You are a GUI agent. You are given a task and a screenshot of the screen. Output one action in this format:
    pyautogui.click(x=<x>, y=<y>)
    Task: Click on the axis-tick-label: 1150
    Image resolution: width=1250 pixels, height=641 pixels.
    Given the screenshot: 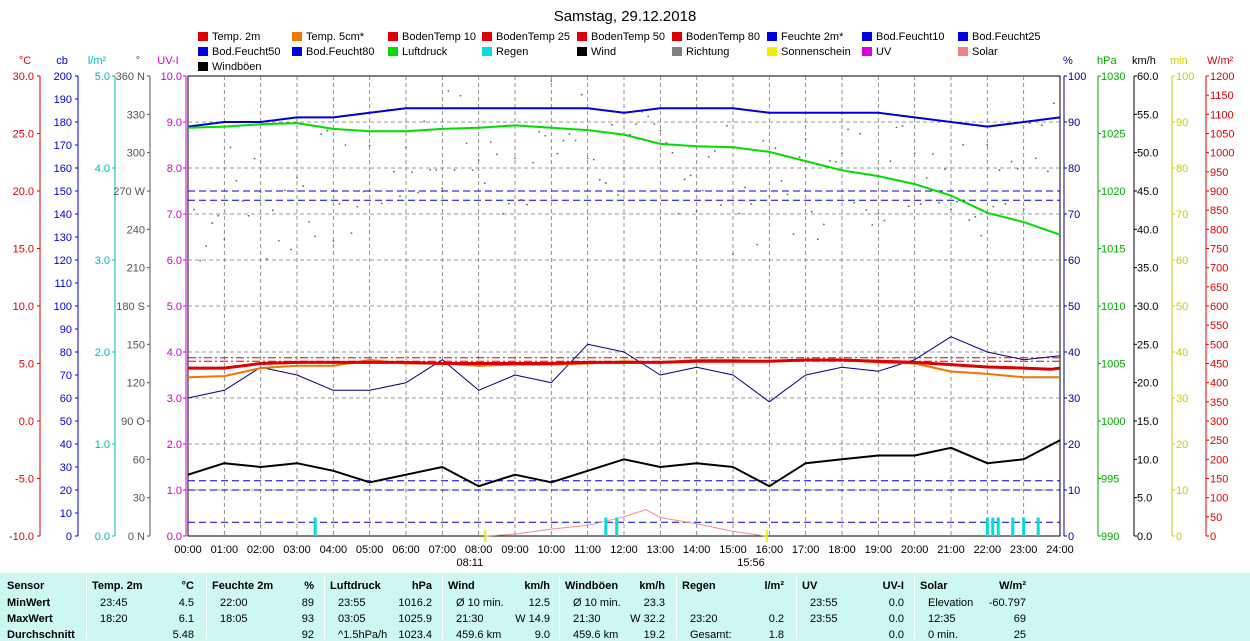 What is the action you would take?
    pyautogui.click(x=1222, y=96)
    